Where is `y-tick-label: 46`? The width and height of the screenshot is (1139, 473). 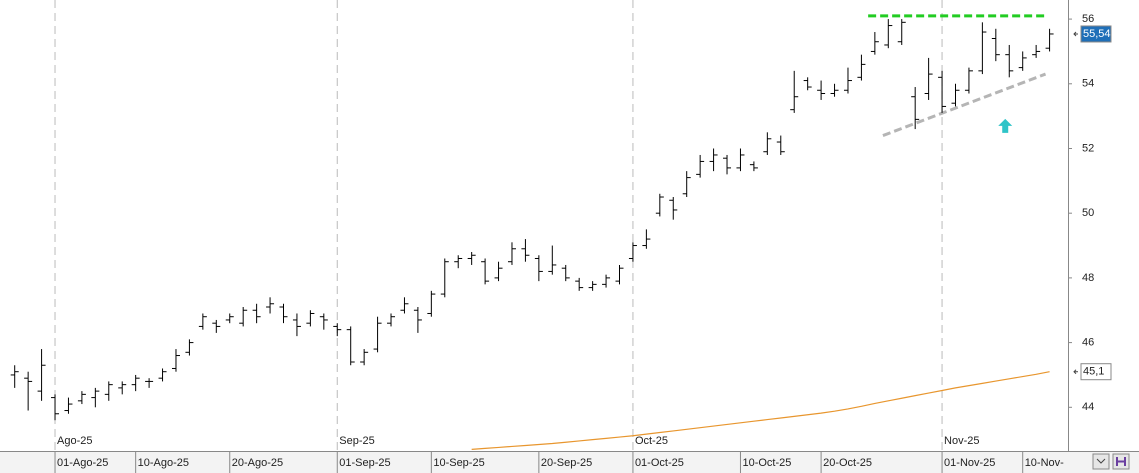 y-tick-label: 46 is located at coordinates (1088, 343).